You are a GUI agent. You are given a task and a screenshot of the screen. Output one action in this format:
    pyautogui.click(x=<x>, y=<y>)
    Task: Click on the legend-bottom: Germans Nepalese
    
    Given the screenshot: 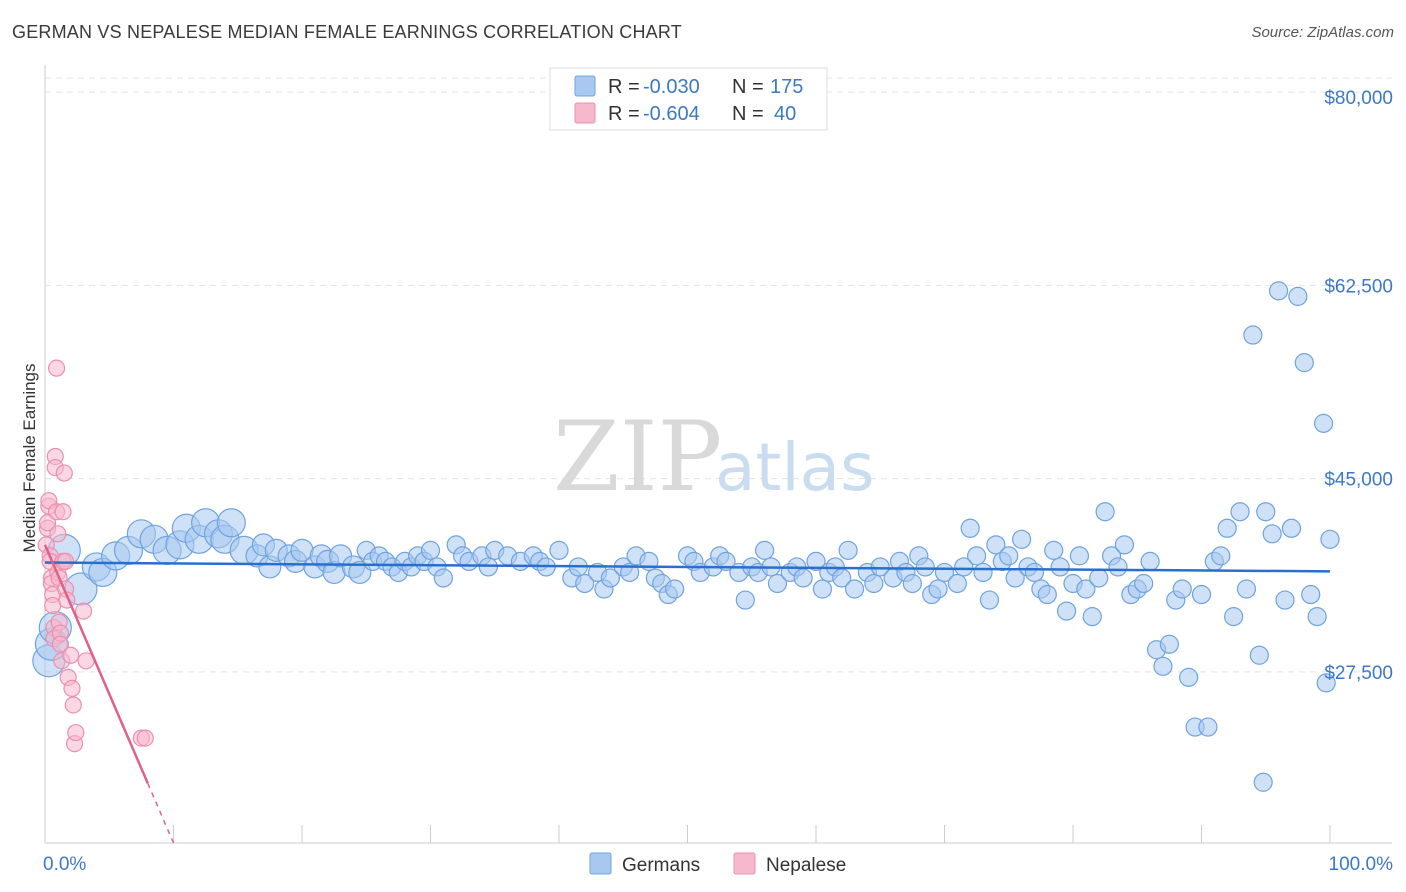 What is the action you would take?
    pyautogui.click(x=717, y=864)
    